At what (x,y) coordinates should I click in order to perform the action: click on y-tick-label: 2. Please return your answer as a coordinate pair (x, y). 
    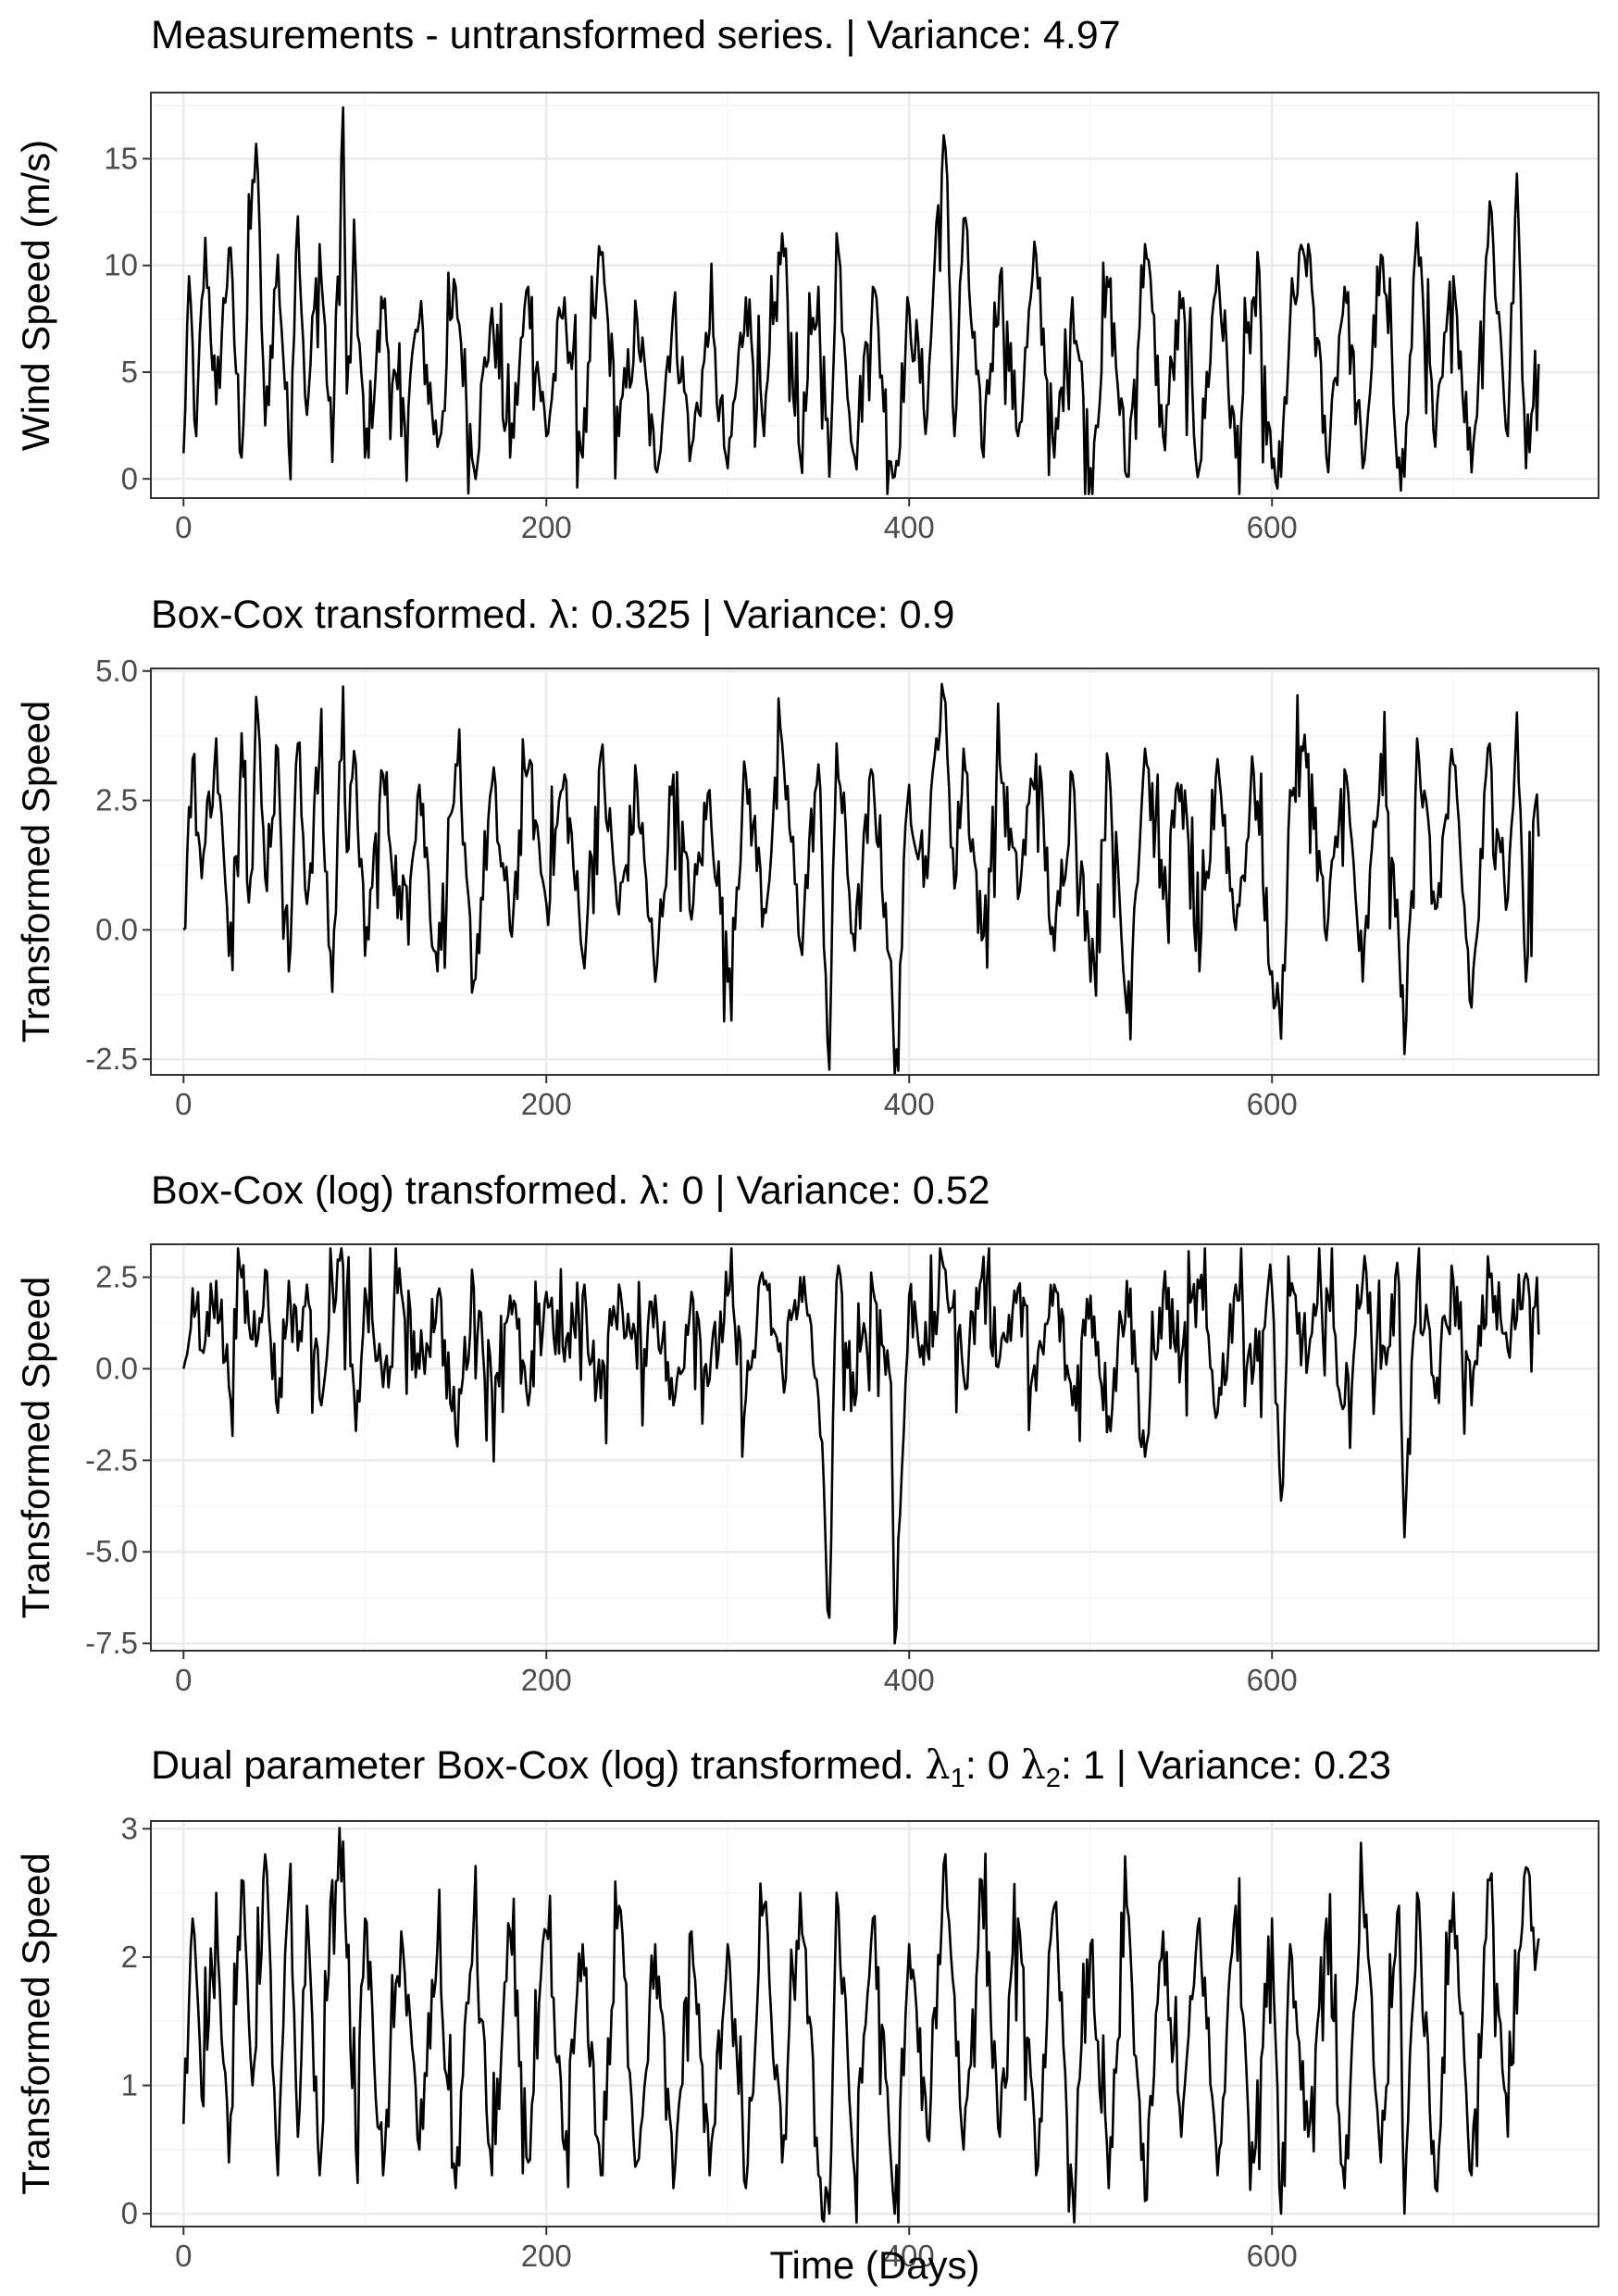
    Looking at the image, I should click on (129, 1957).